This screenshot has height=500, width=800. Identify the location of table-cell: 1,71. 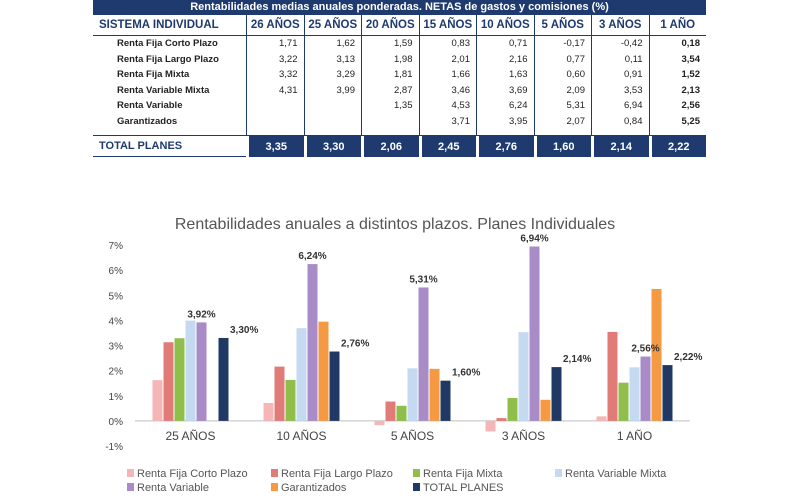
(275, 44).